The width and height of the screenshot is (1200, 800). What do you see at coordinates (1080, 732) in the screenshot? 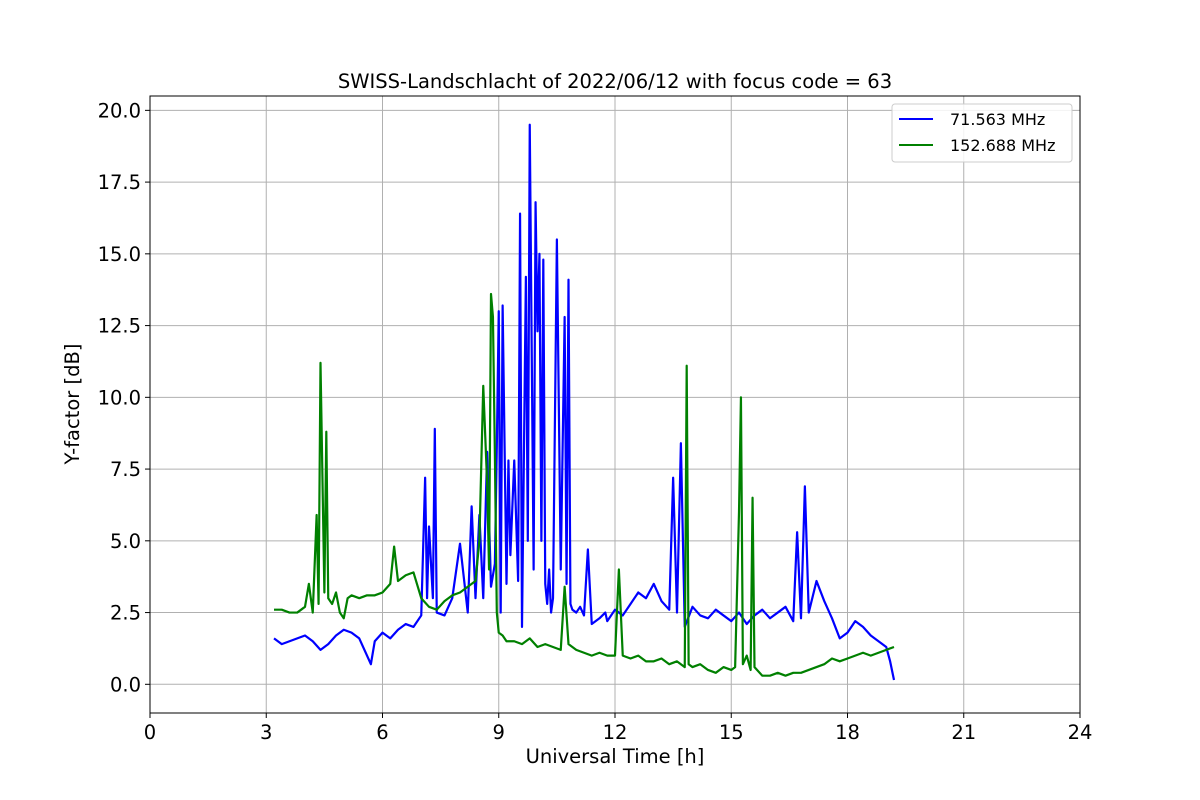
I see `x-tick-label: 24` at bounding box center [1080, 732].